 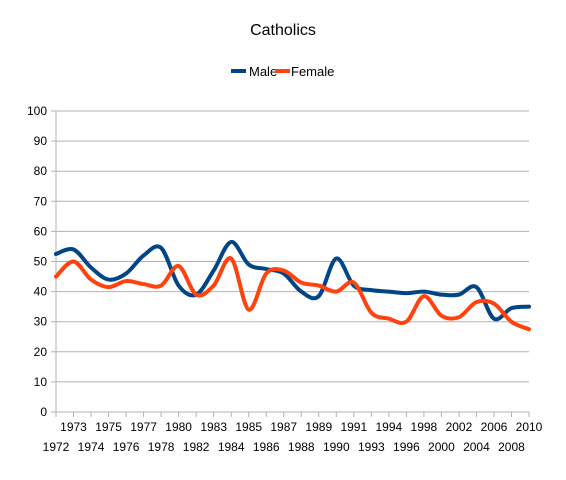 I want to click on x-tick-label: 1973, so click(x=73, y=427).